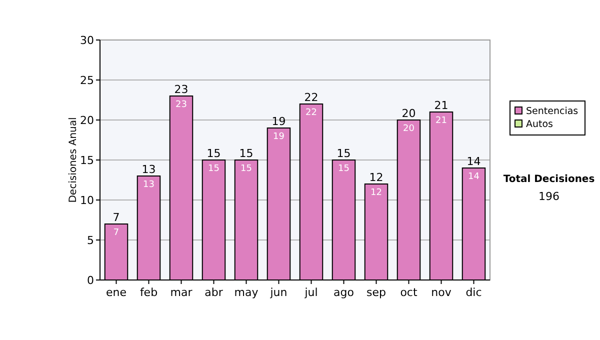  I want to click on total-label: 20, so click(409, 113).